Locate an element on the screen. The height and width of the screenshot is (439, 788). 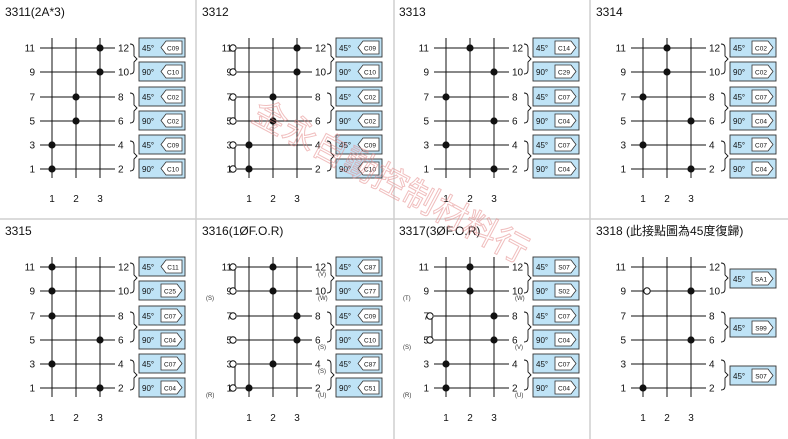
phase-label: (S) is located at coordinates (322, 372).